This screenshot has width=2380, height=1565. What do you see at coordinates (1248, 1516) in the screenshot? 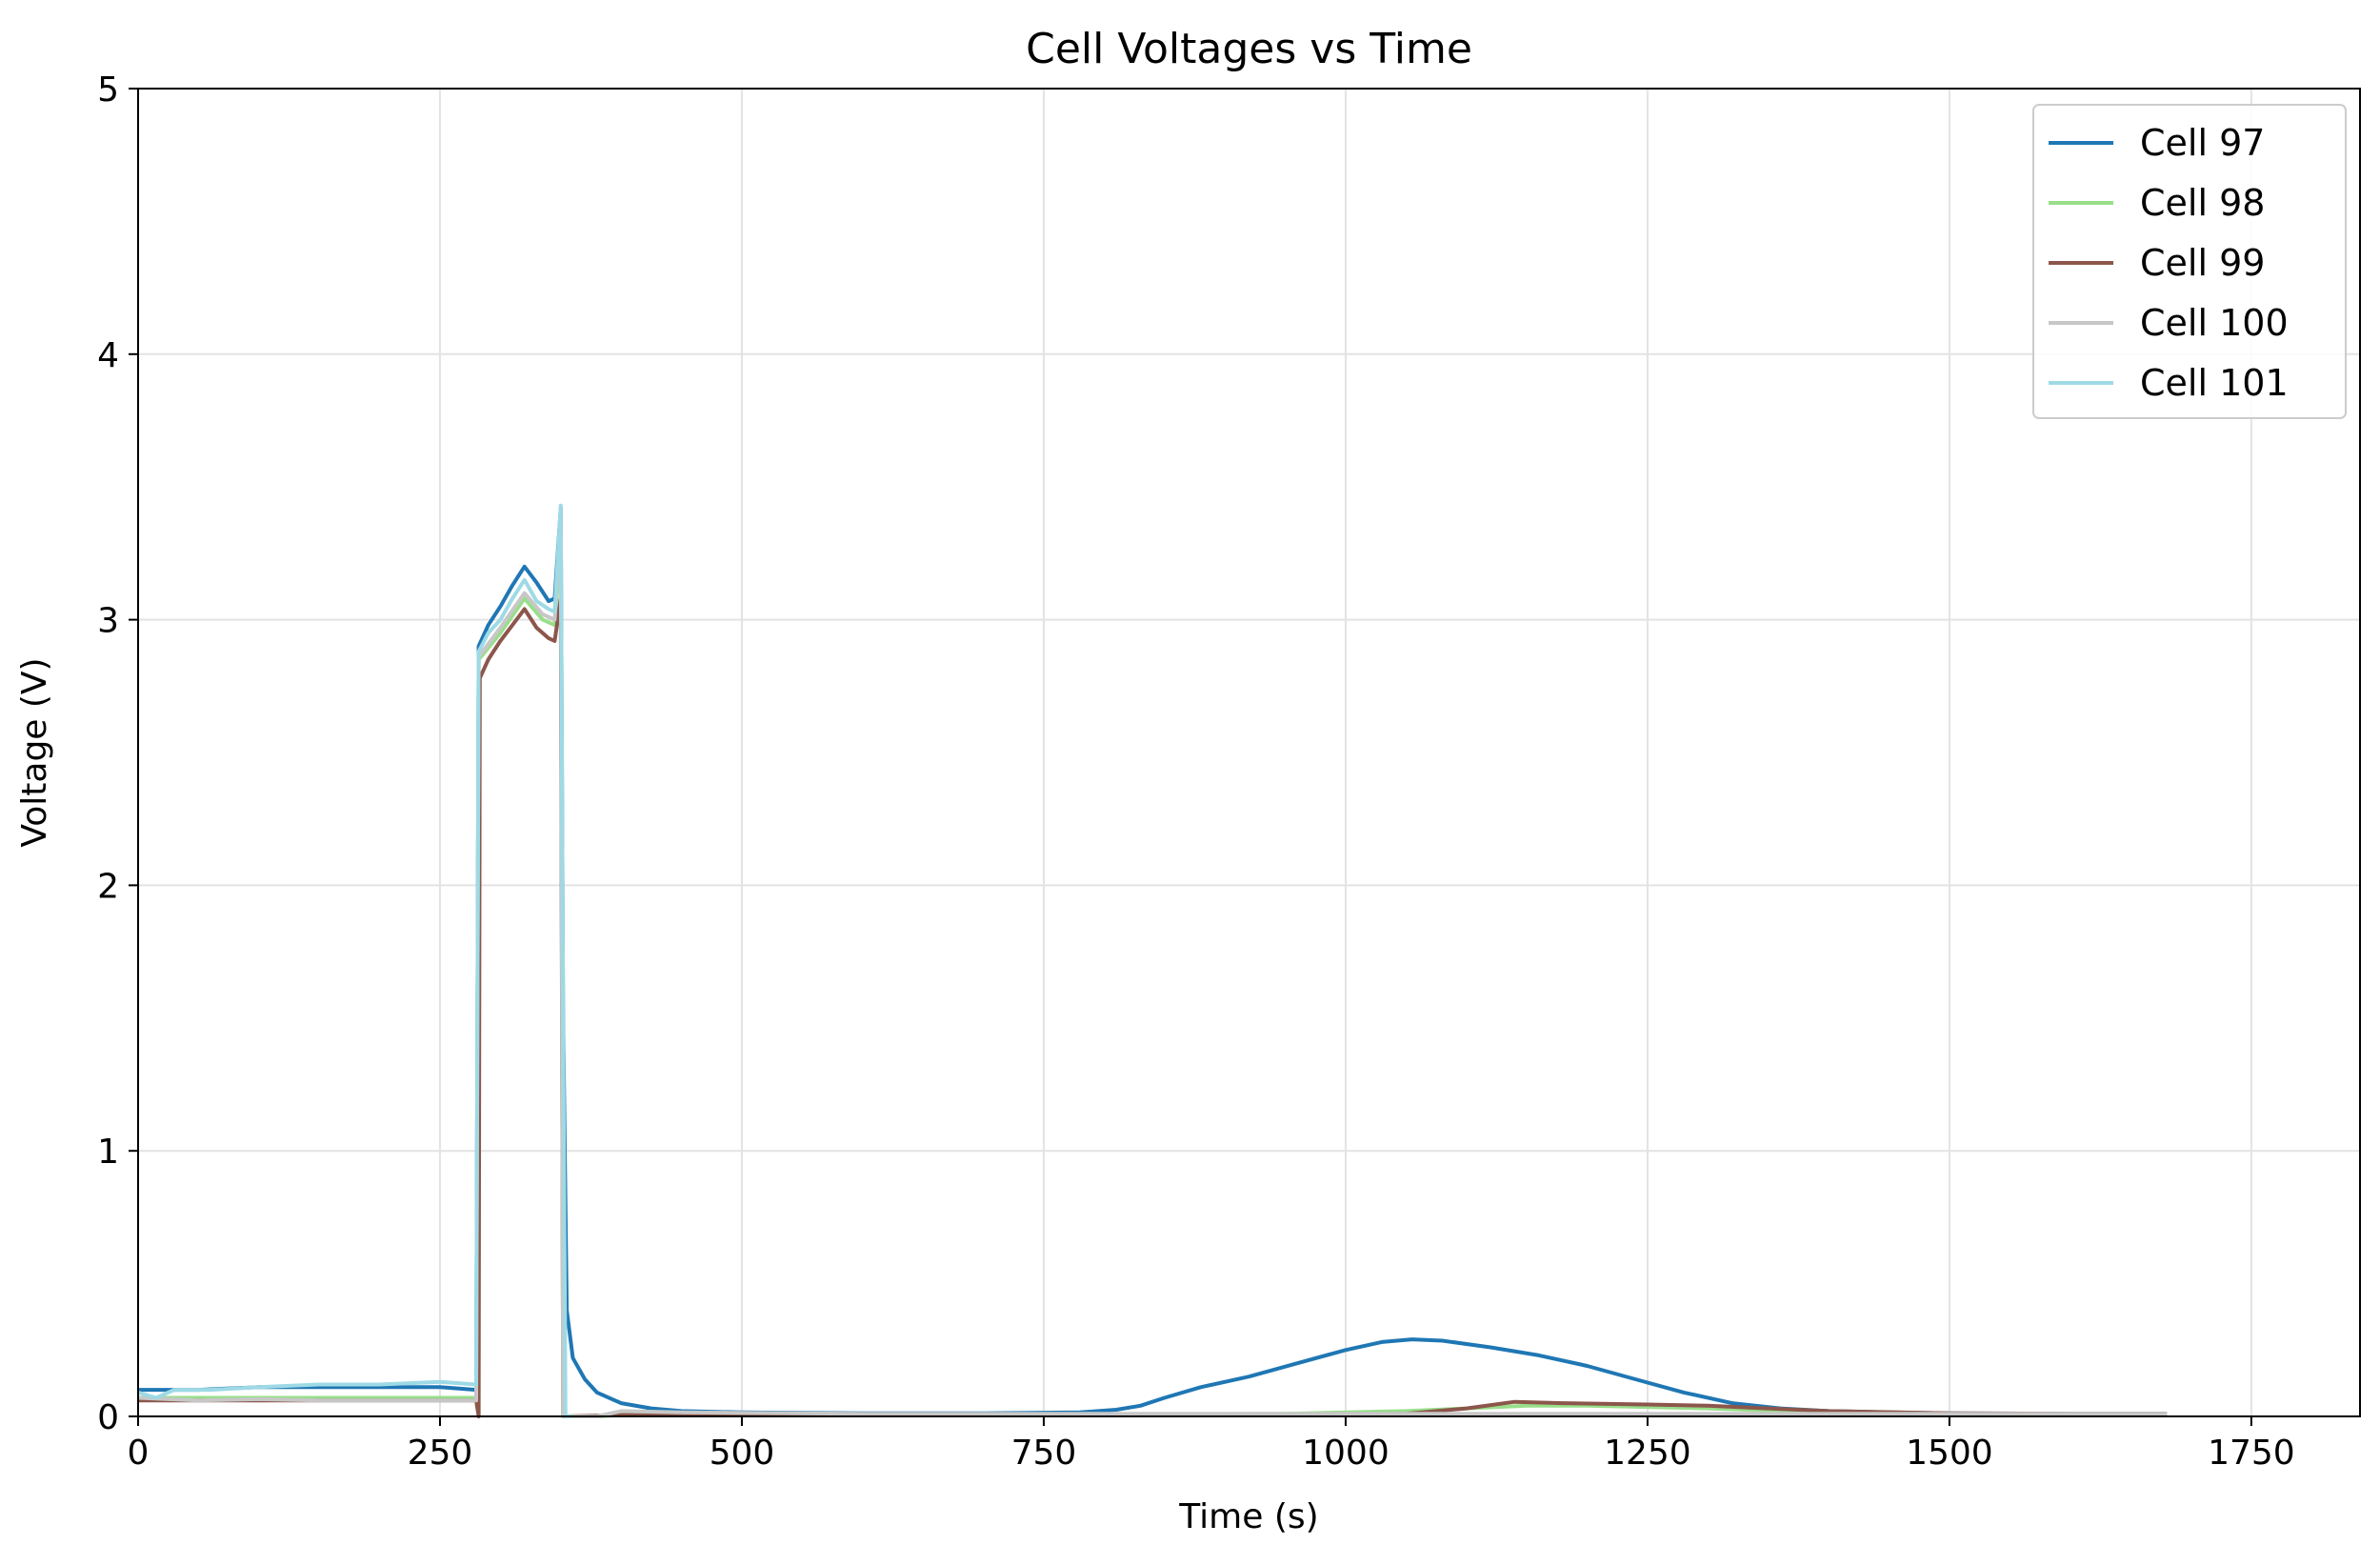
I see `x-axis-label: Time (s)` at bounding box center [1248, 1516].